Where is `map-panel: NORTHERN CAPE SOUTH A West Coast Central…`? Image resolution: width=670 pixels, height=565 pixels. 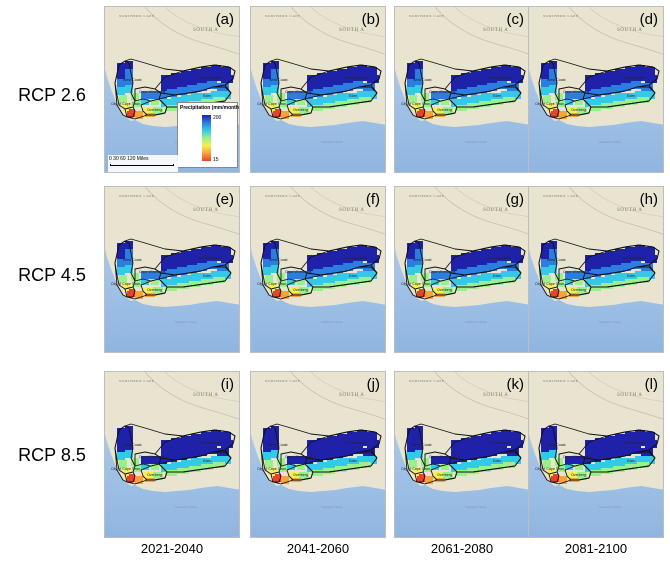 map-panel: NORTHERN CAPE SOUTH A West Coast Central… is located at coordinates (172, 89).